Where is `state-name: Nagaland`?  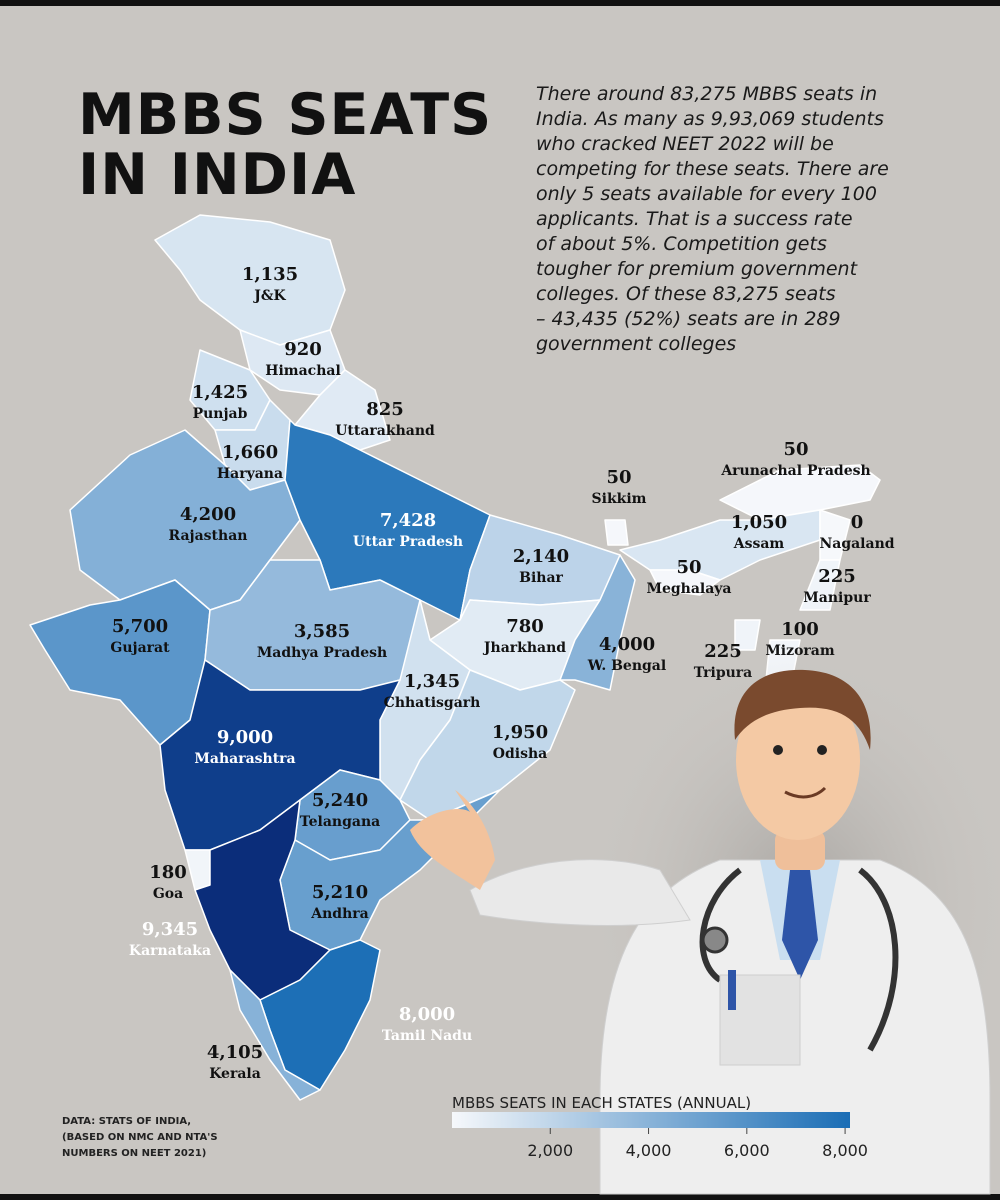 state-name: Nagaland is located at coordinates (856, 544).